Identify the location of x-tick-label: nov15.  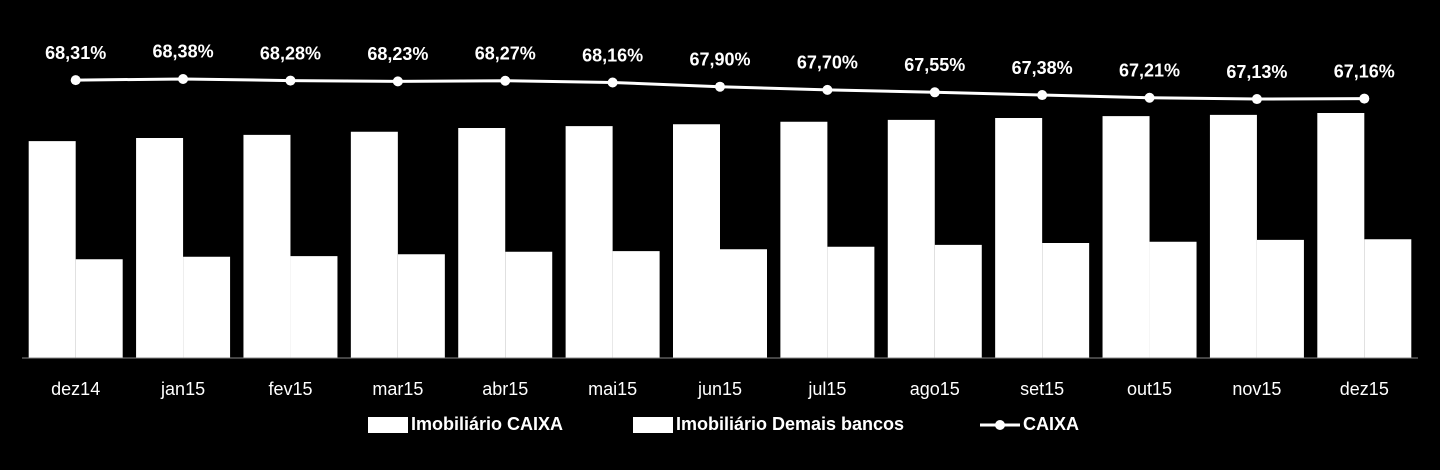
(1256, 389).